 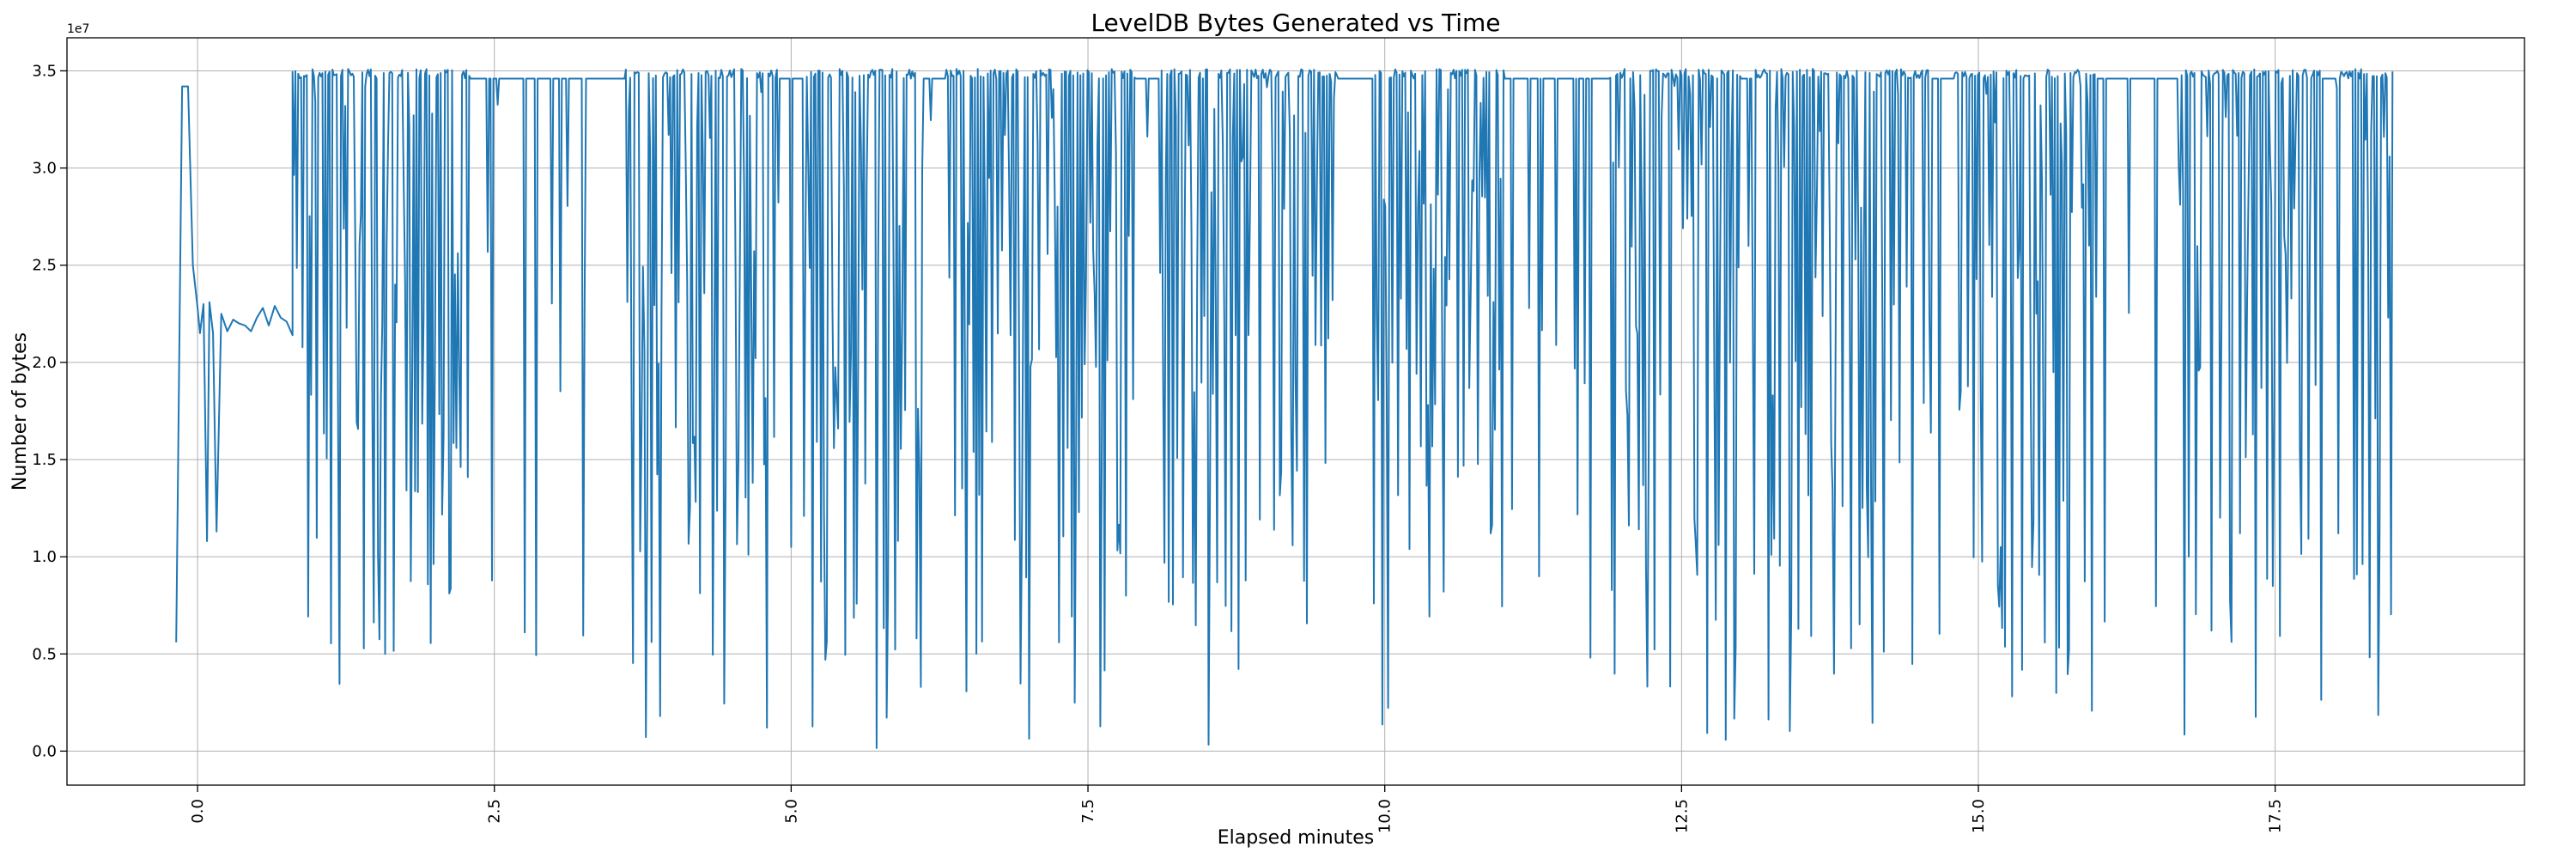 I want to click on chart-title: LevelDB Bytes Generated vs Time, so click(x=1295, y=23).